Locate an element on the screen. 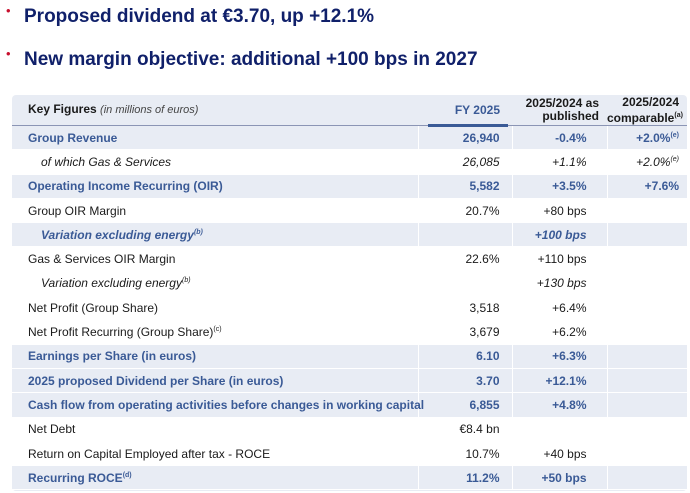 This screenshot has width=690, height=493. fy-2025-value: 22.6% is located at coordinates (464, 259).